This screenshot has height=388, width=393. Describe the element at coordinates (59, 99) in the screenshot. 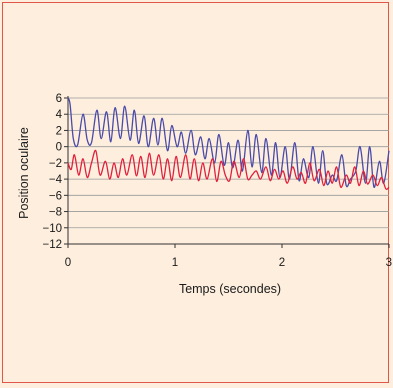

I see `y-tick-label-0: 6` at that location.